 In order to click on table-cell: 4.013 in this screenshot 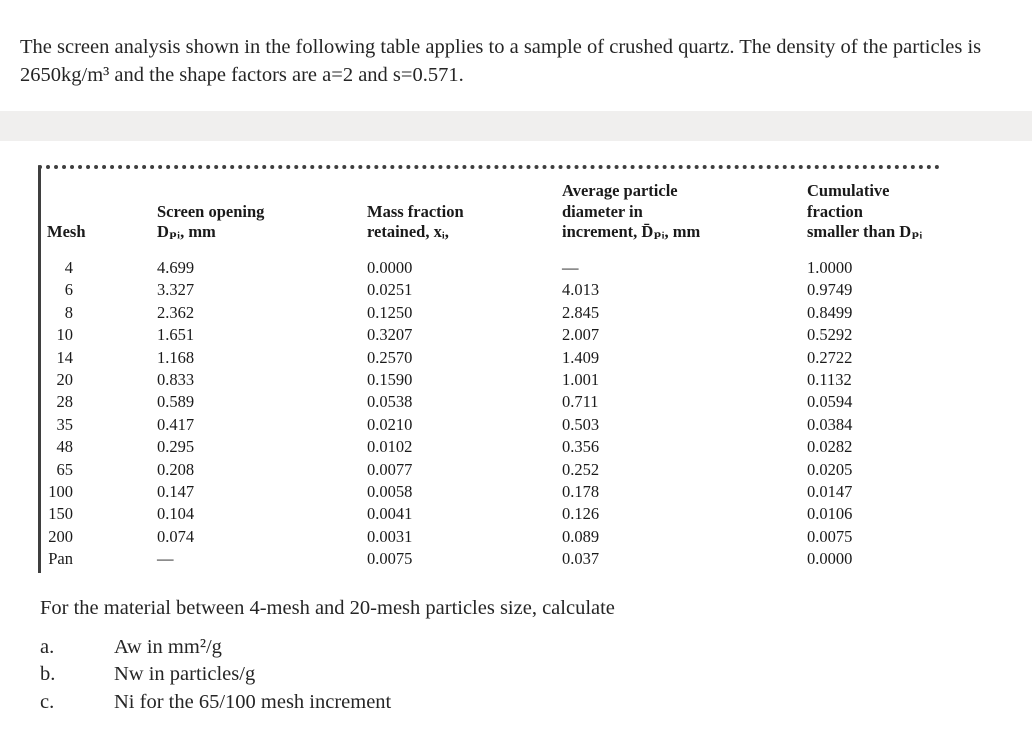, I will do `click(581, 290)`.